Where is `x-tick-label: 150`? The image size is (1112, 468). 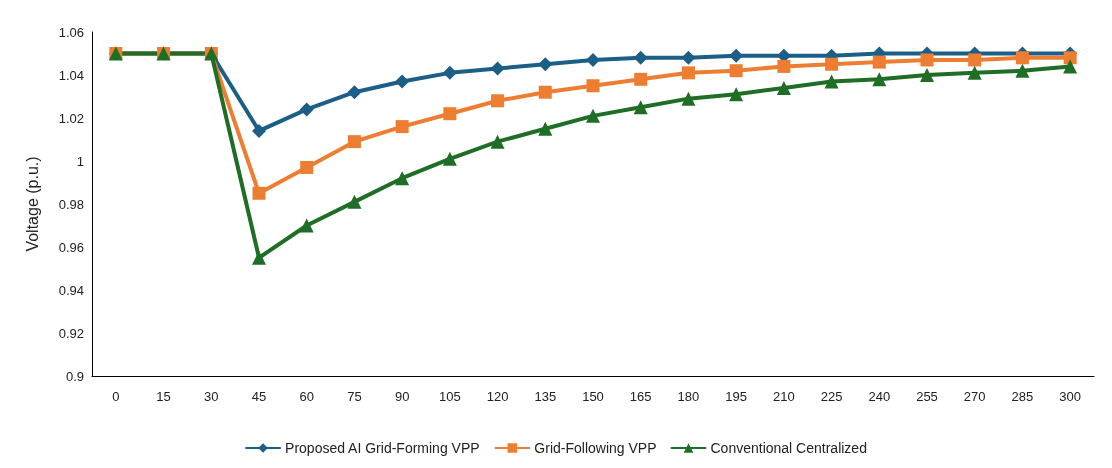
x-tick-label: 150 is located at coordinates (593, 396).